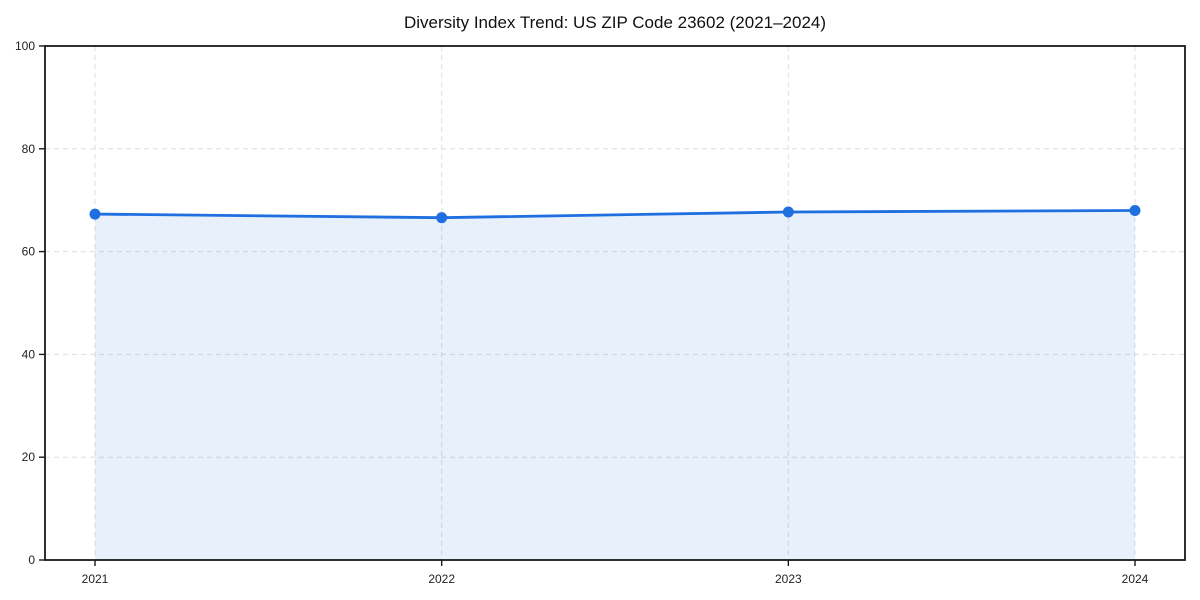 The image size is (1200, 600). Describe the element at coordinates (31, 560) in the screenshot. I see `y-tick-label: 0` at that location.